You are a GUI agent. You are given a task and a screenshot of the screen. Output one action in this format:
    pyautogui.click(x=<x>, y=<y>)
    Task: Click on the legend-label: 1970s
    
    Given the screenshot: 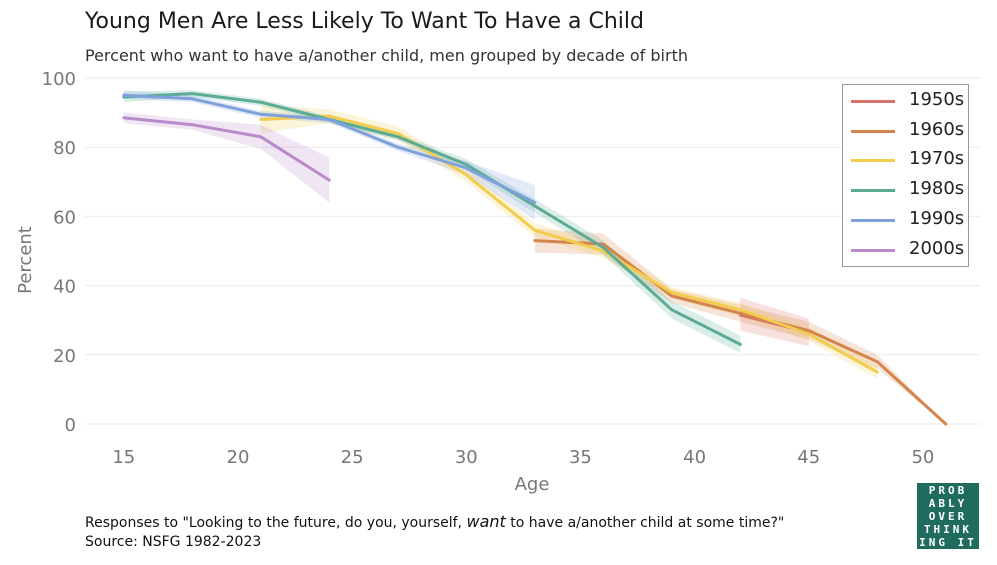 What is the action you would take?
    pyautogui.click(x=937, y=159)
    